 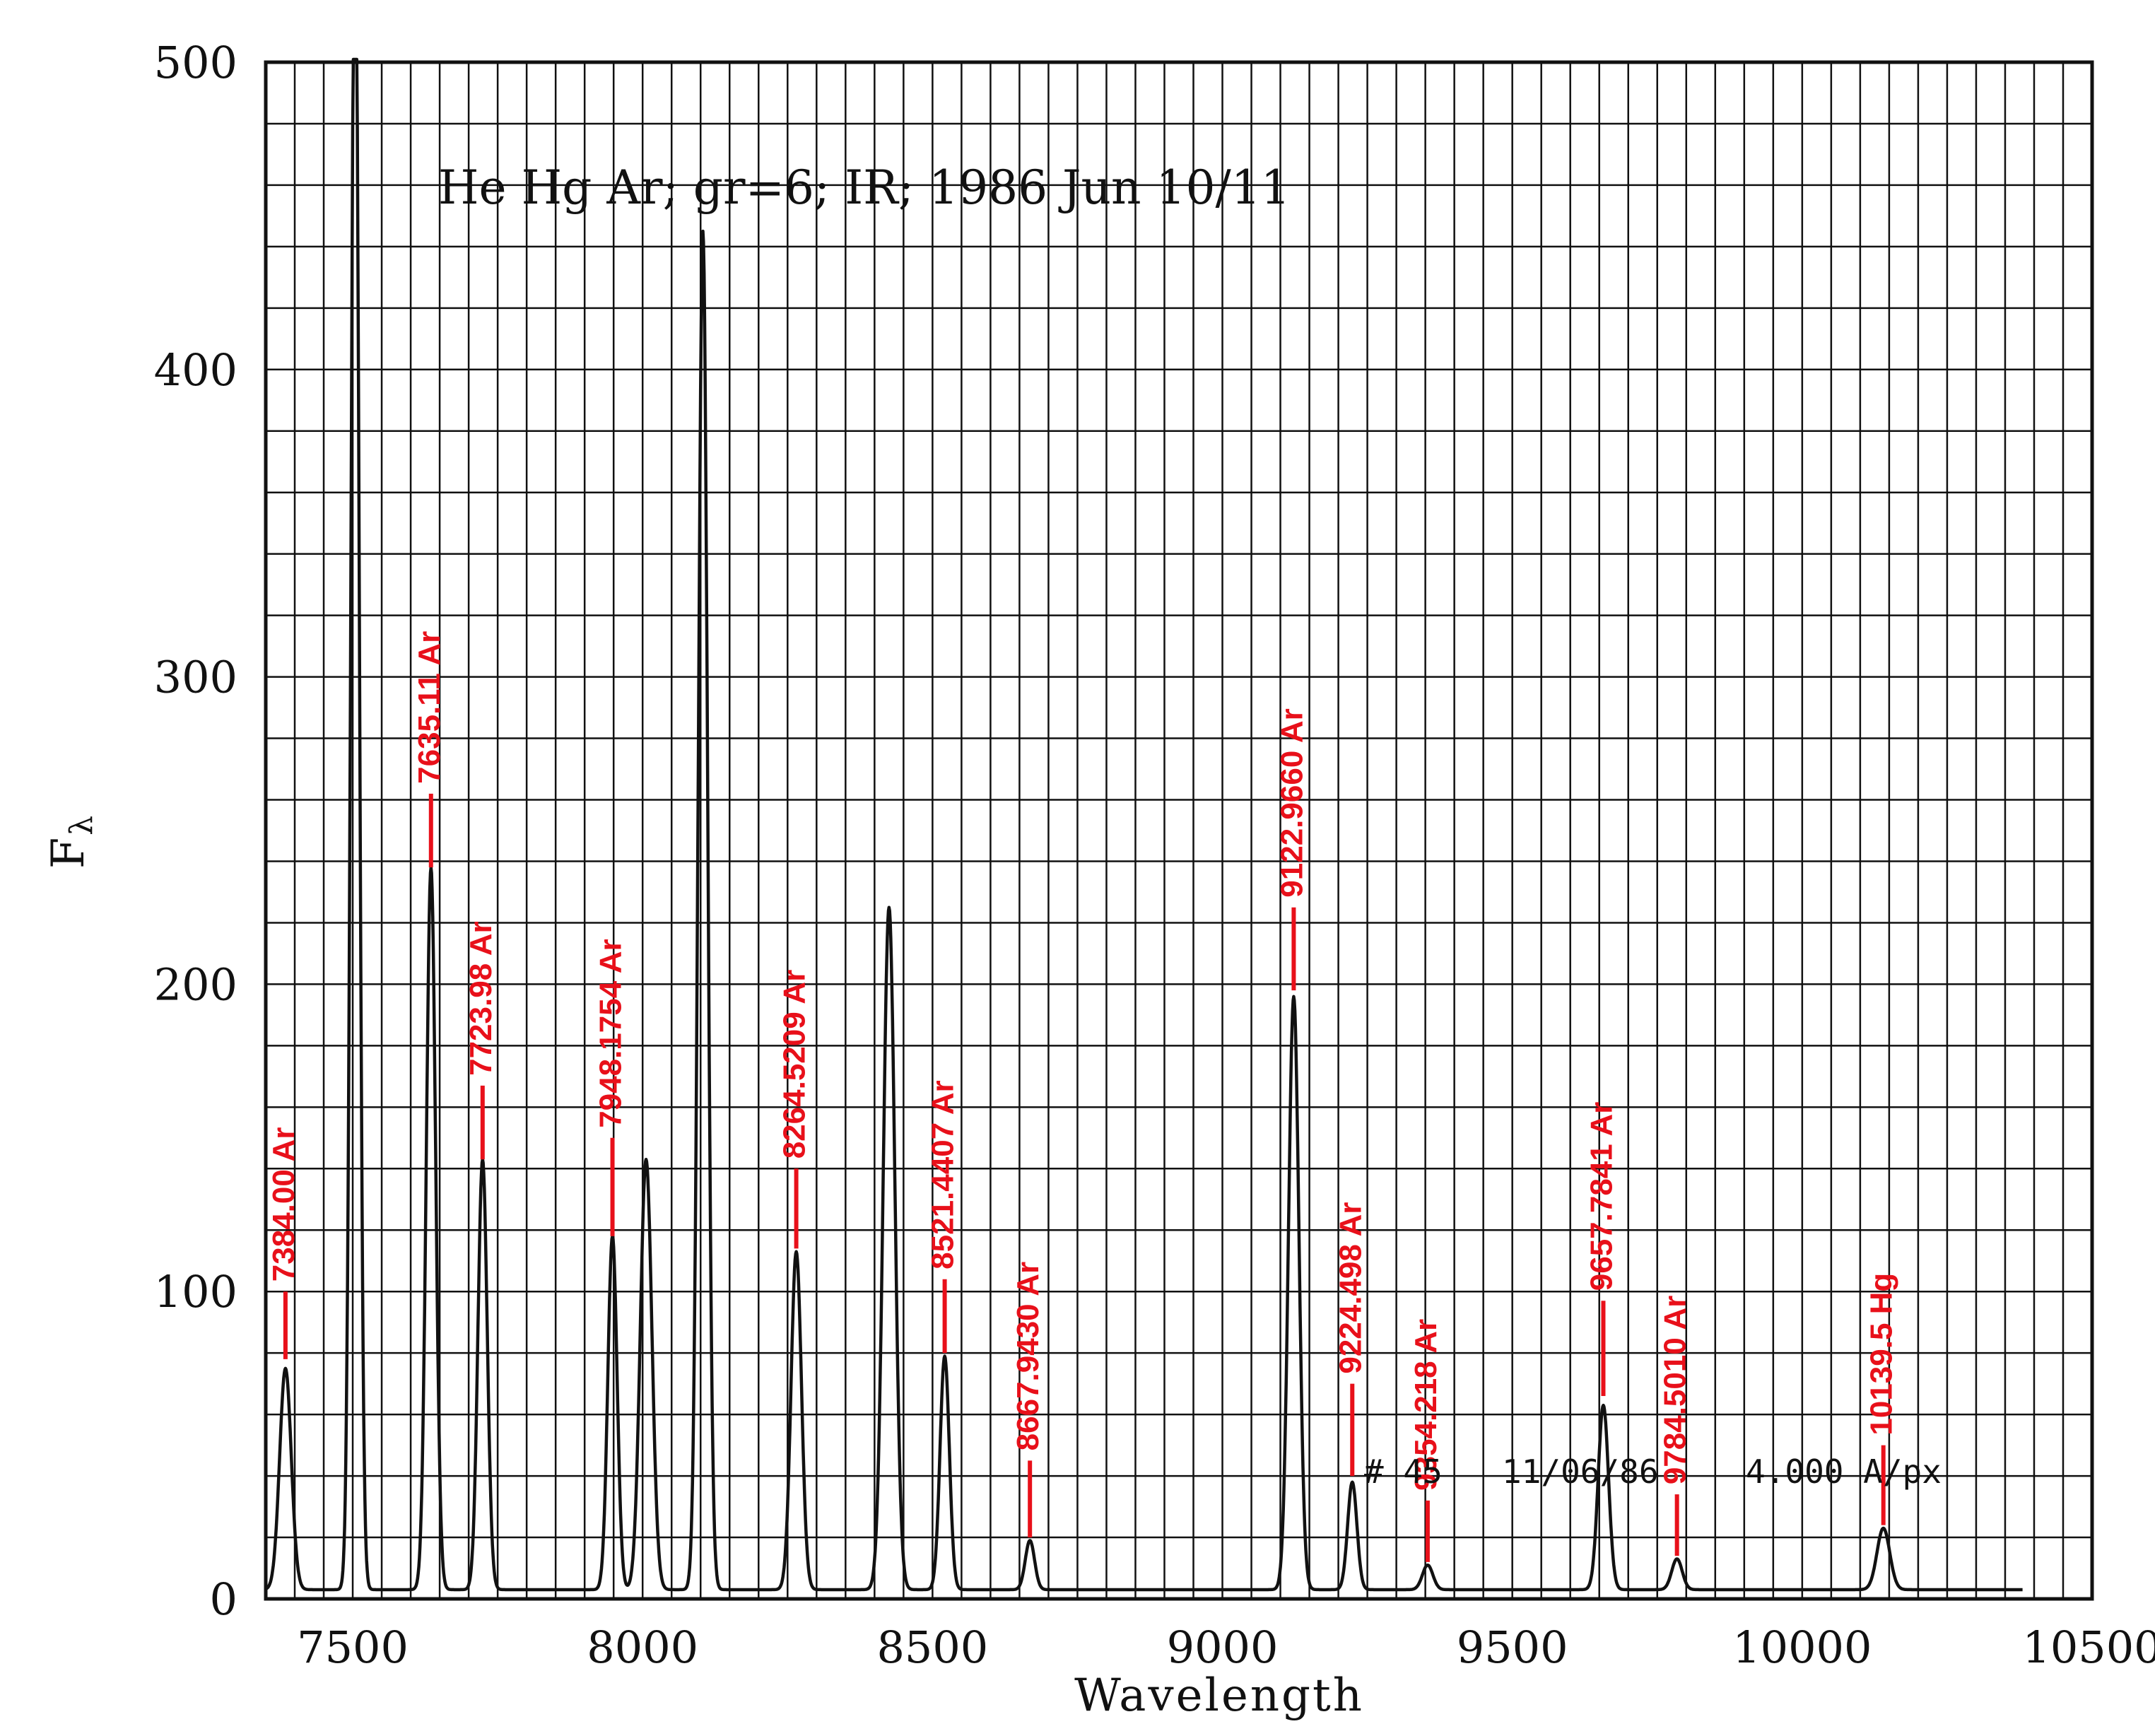 What do you see at coordinates (353, 1647) in the screenshot?
I see `x-tick-label: 7500` at bounding box center [353, 1647].